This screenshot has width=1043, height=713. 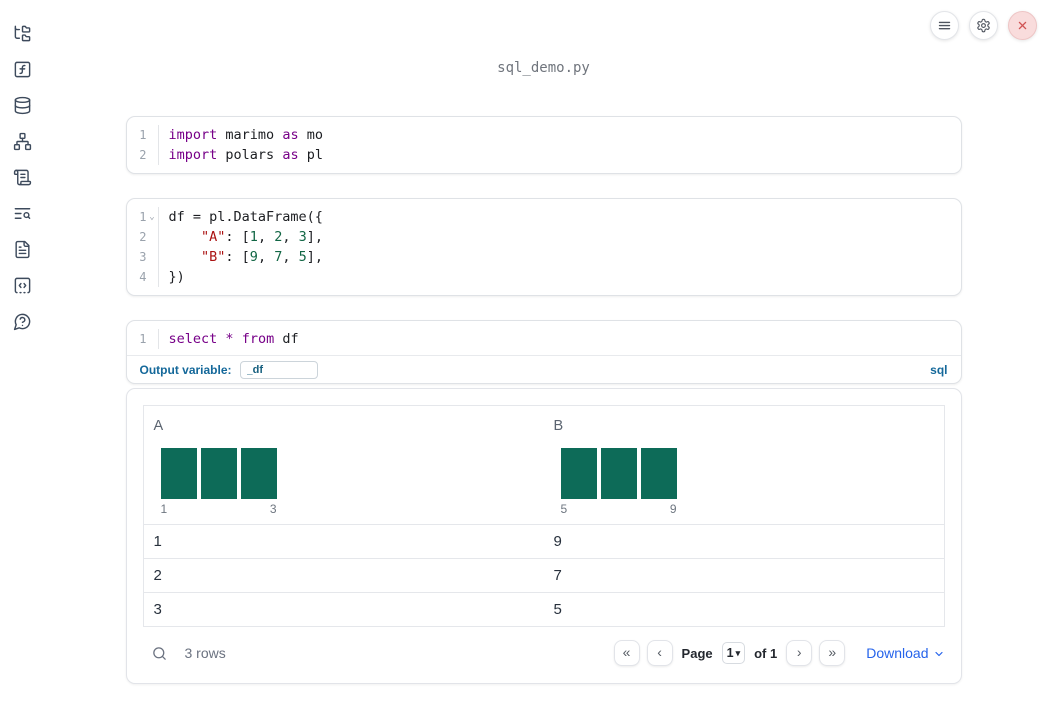 What do you see at coordinates (143, 277) in the screenshot?
I see `line-number-gutter: 4` at bounding box center [143, 277].